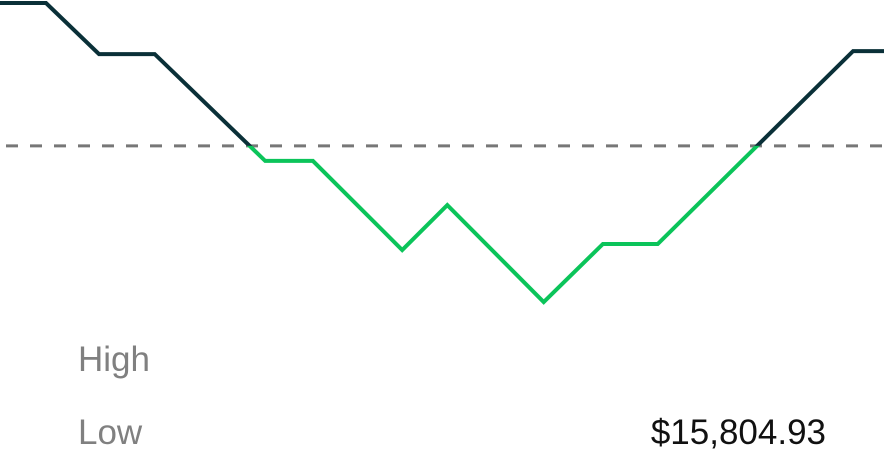  Describe the element at coordinates (114, 359) in the screenshot. I see `high-label: High` at that location.